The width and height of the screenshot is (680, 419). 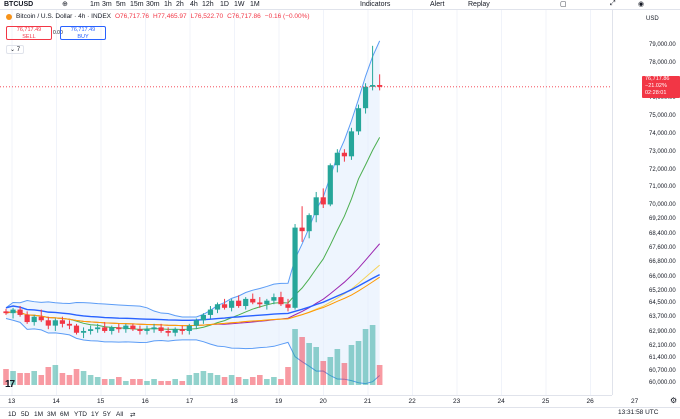 What do you see at coordinates (641, 4) in the screenshot?
I see `camera-icon: ◉` at bounding box center [641, 4].